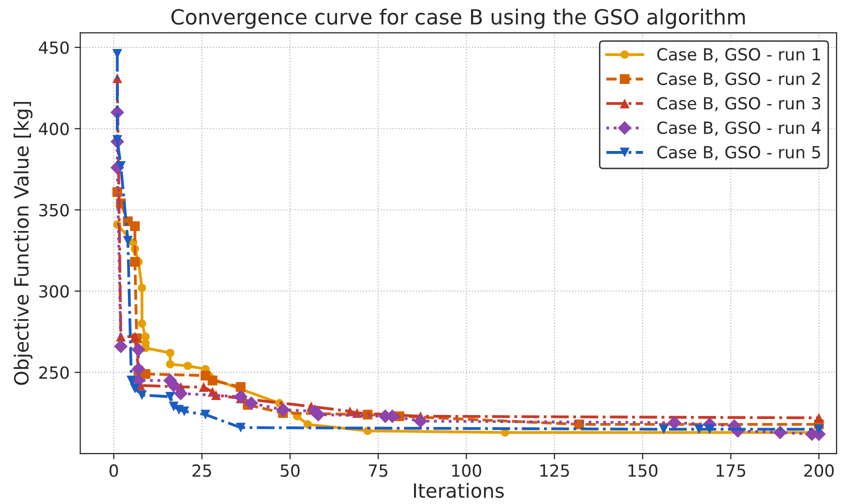  I want to click on x-tick-label: 175, so click(731, 470).